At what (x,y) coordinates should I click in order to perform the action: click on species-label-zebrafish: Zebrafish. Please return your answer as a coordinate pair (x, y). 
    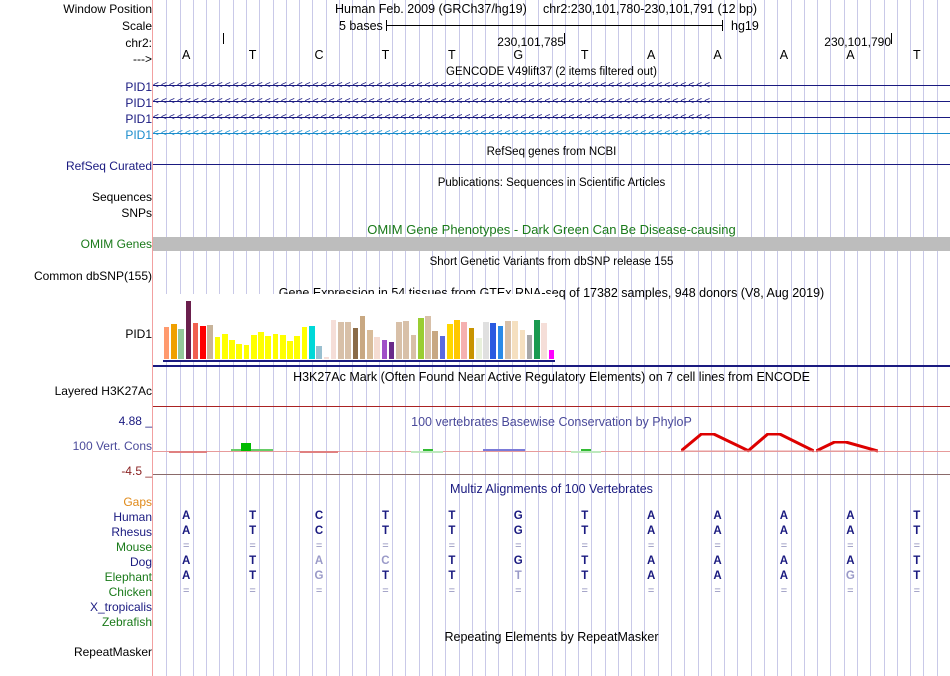
    Looking at the image, I should click on (126, 622).